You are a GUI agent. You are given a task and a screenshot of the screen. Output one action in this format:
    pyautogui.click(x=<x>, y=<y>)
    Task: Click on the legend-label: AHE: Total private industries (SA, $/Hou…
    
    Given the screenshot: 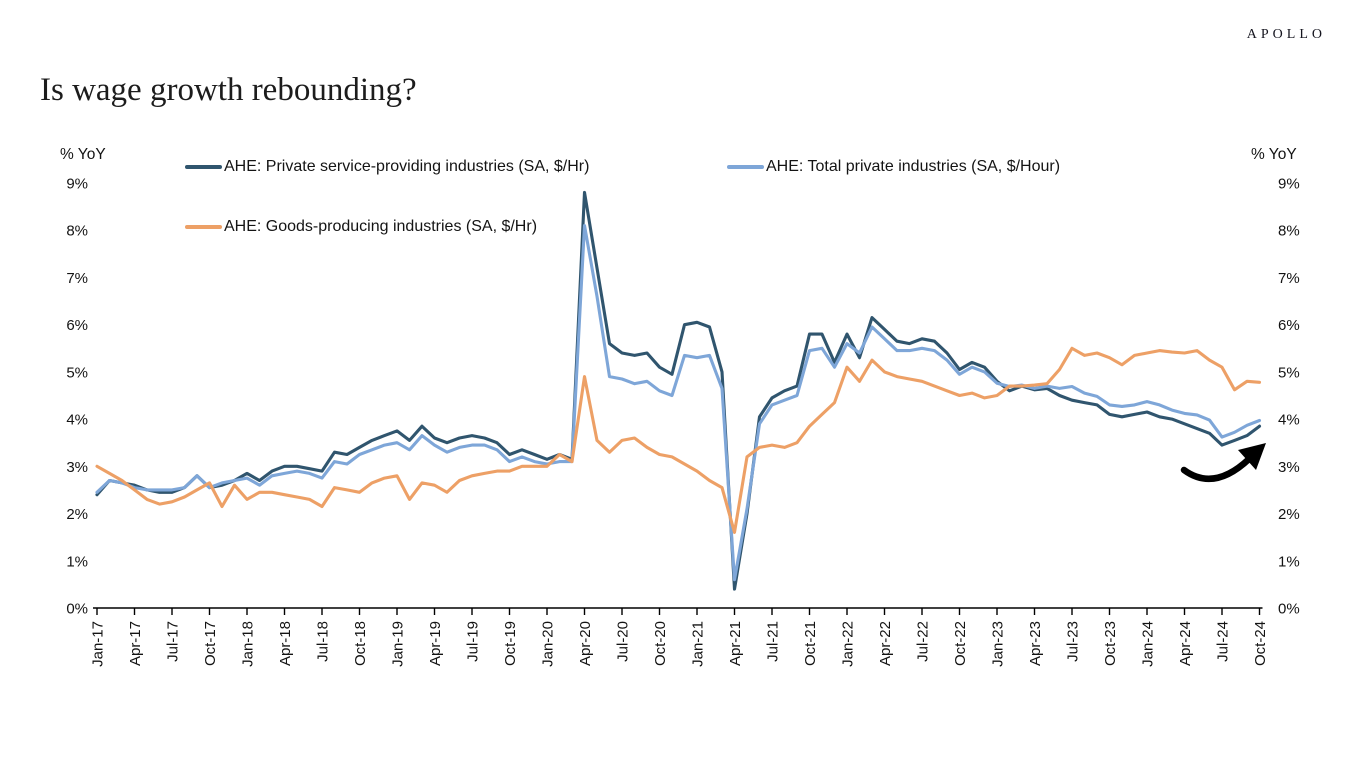 What is the action you would take?
    pyautogui.click(x=913, y=166)
    